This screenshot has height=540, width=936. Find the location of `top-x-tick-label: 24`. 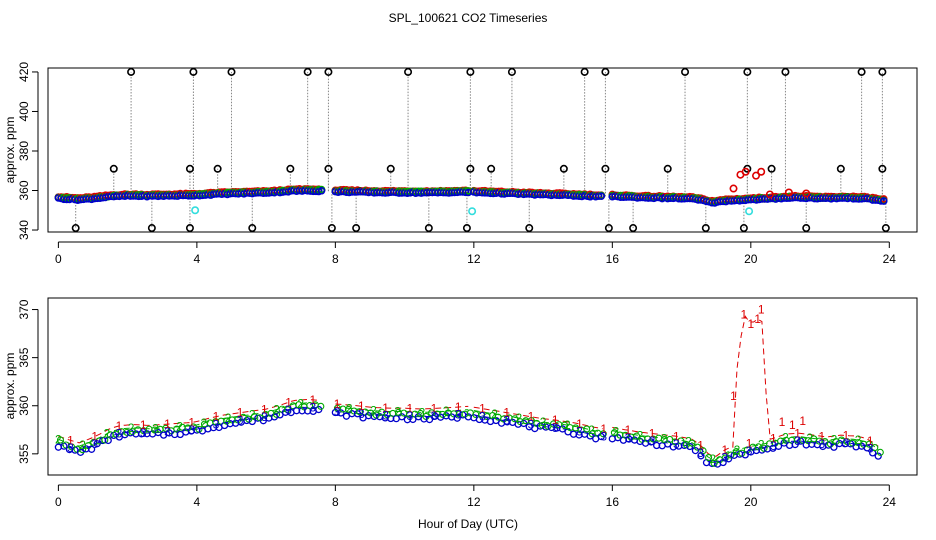

top-x-tick-label: 24 is located at coordinates (890, 259).